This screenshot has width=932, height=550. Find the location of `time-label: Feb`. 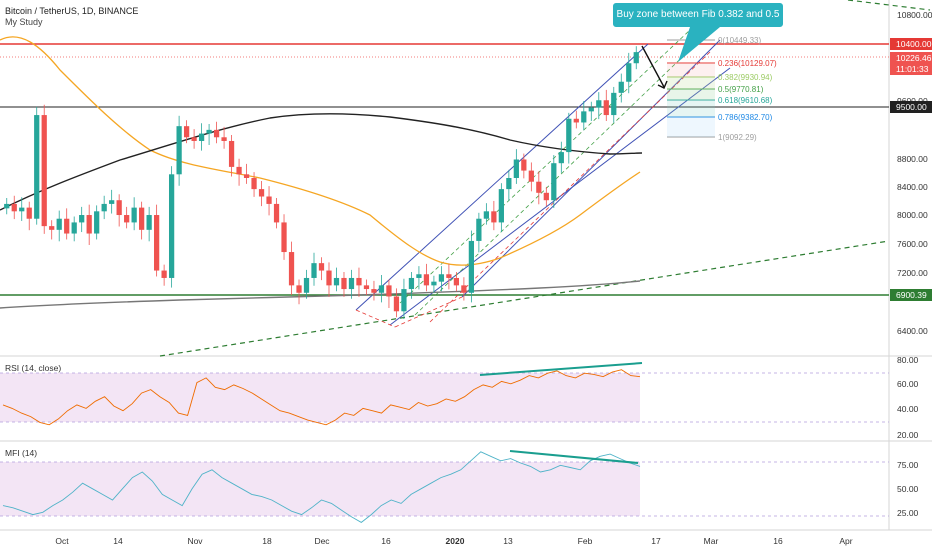

time-label: Feb is located at coordinates (585, 541).